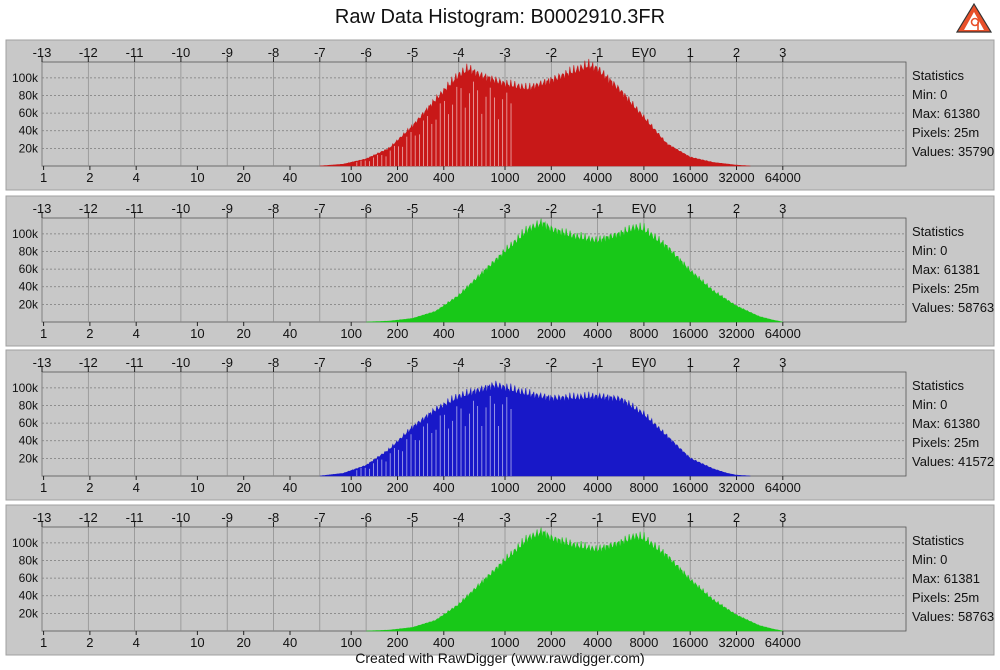  What do you see at coordinates (690, 52) in the screenshot?
I see `ev-tick-label: 1` at bounding box center [690, 52].